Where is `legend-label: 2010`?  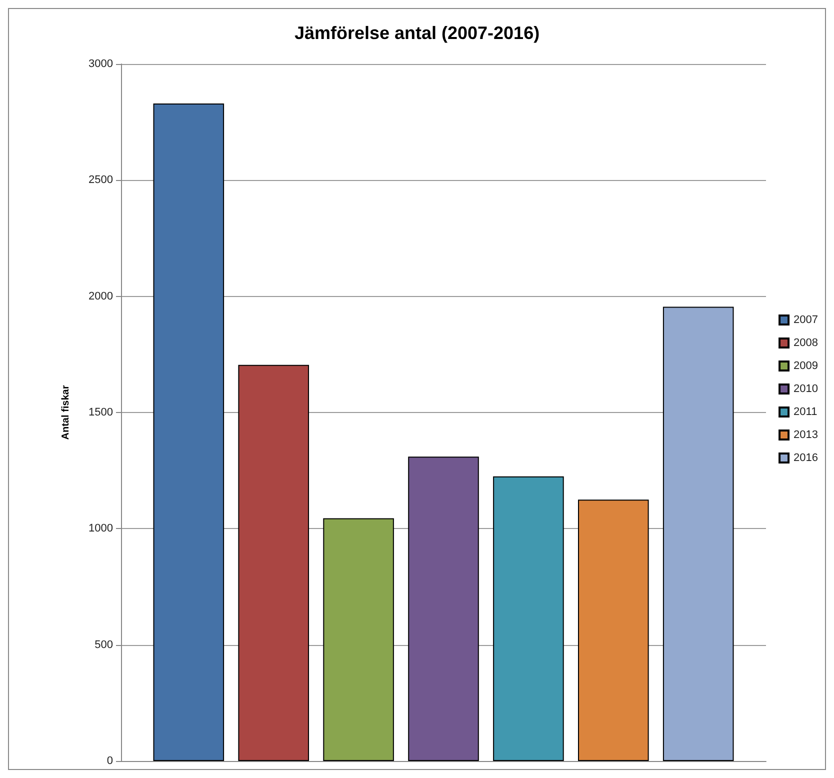 legend-label: 2010 is located at coordinates (806, 389).